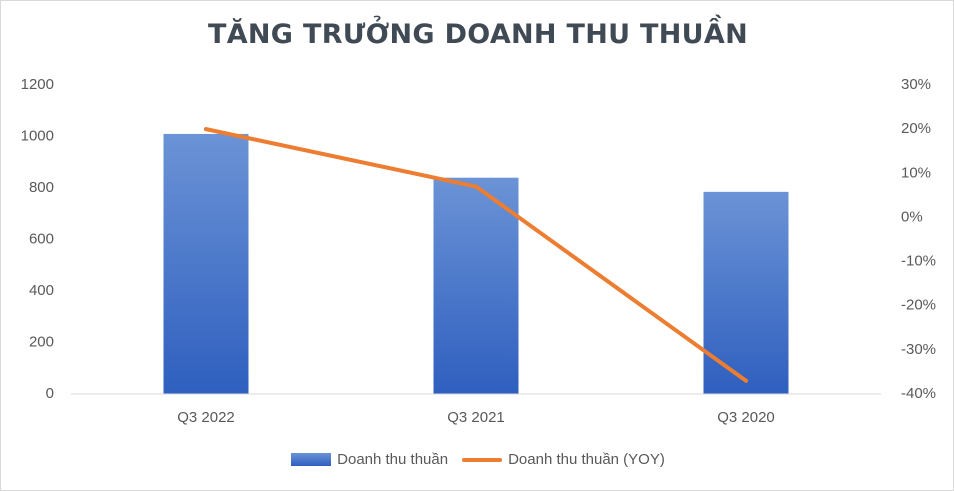 The image size is (954, 491). What do you see at coordinates (311, 459) in the screenshot?
I see `legend-swatch-bar` at bounding box center [311, 459].